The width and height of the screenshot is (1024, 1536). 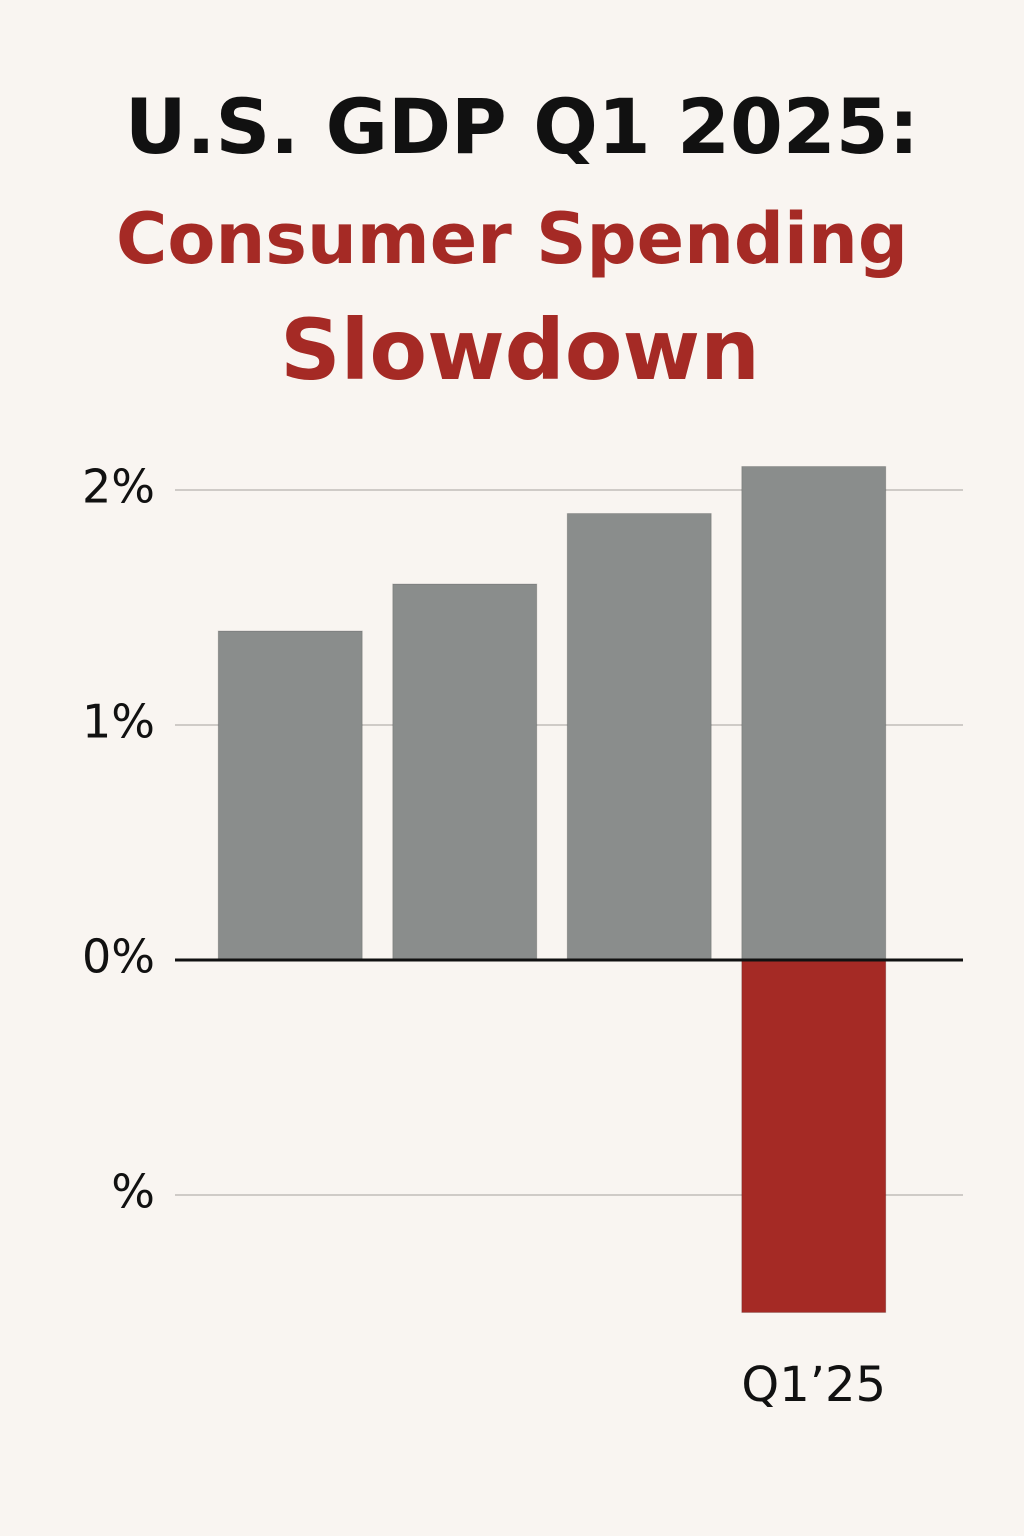 I want to click on x-tick-label: Q1’25, so click(x=813, y=1385).